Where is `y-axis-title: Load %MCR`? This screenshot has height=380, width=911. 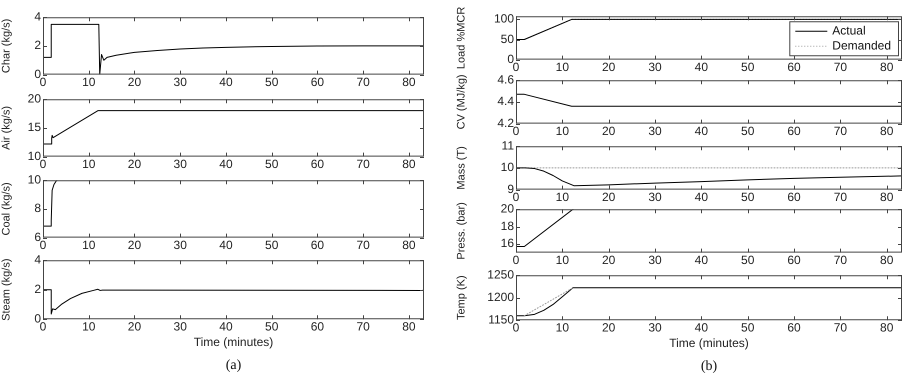
y-axis-title: Load %MCR is located at coordinates (462, 38).